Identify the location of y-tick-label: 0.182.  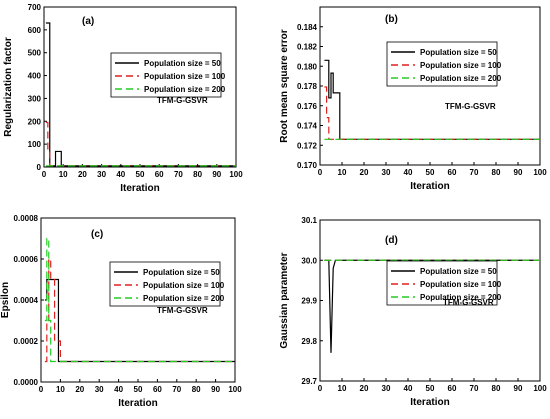
(307, 47).